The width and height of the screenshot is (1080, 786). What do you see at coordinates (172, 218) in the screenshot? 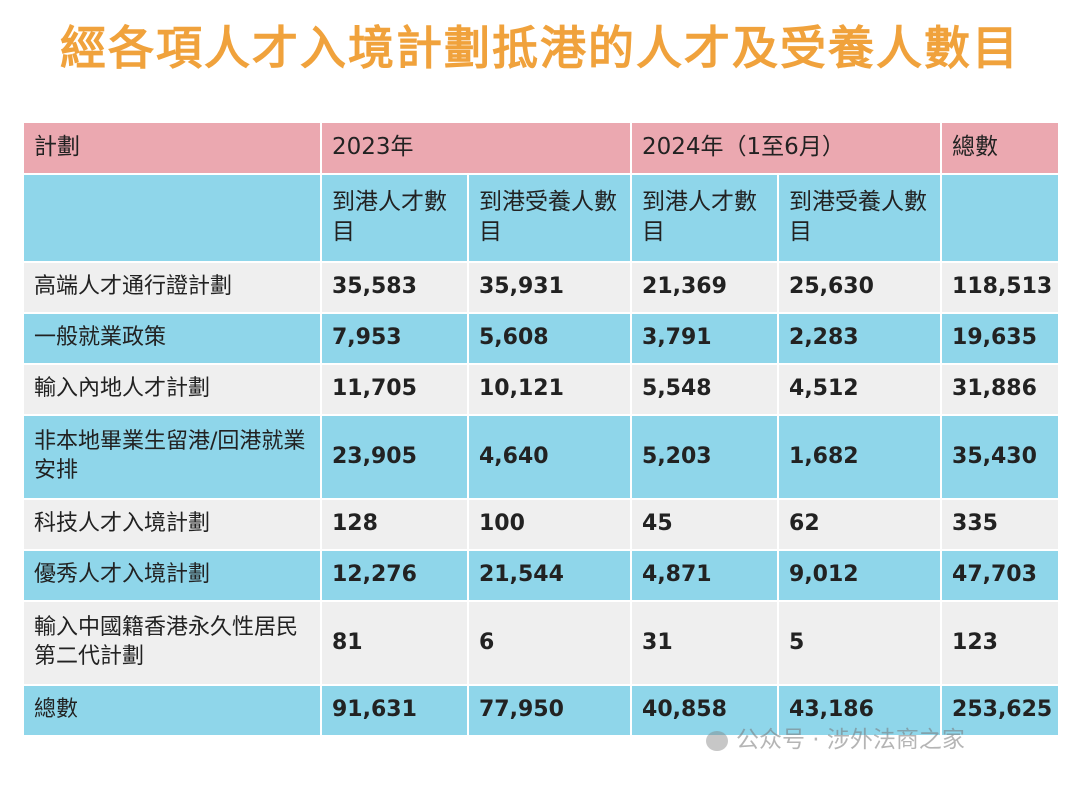
I see `subheader-empty` at bounding box center [172, 218].